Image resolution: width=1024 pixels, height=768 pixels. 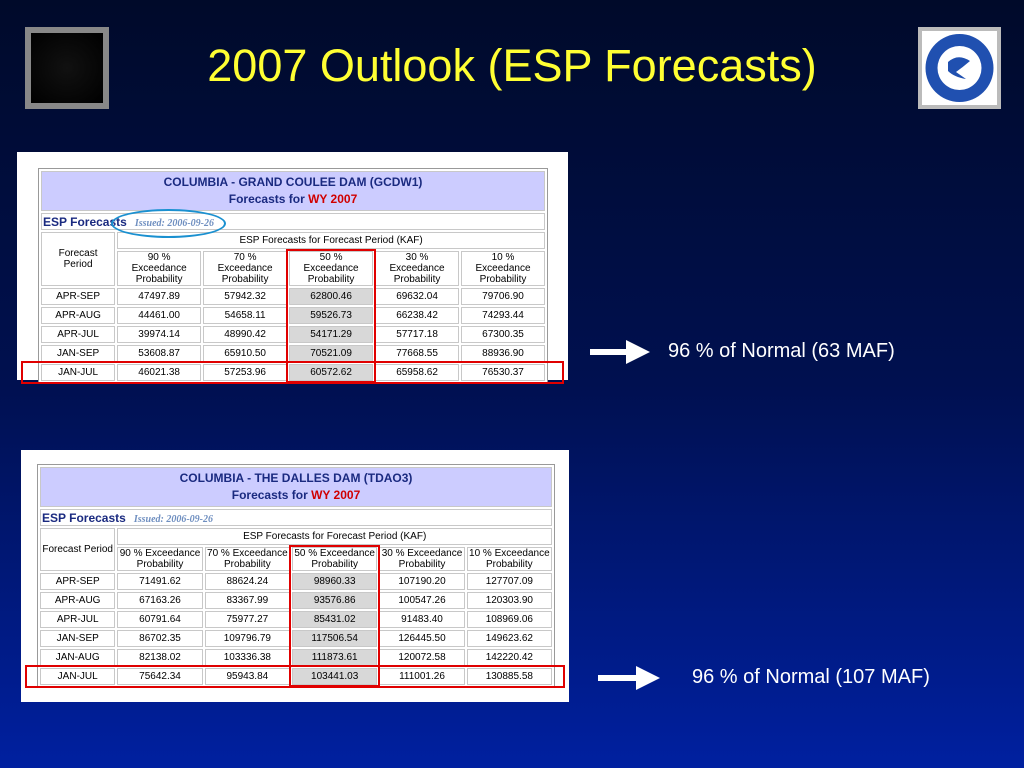 I want to click on value-cell: 39974.14, so click(x=159, y=334).